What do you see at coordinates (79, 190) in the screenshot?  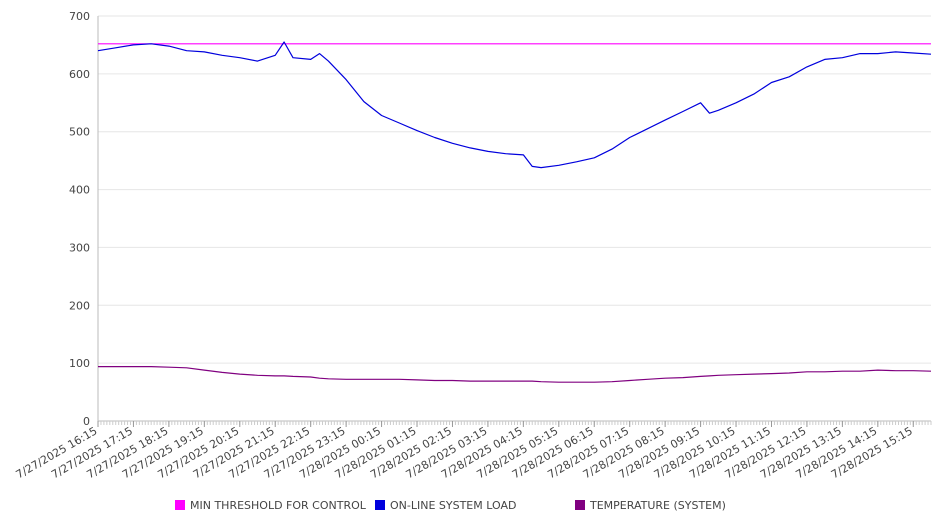 I see `y-tick-label: 400` at bounding box center [79, 190].